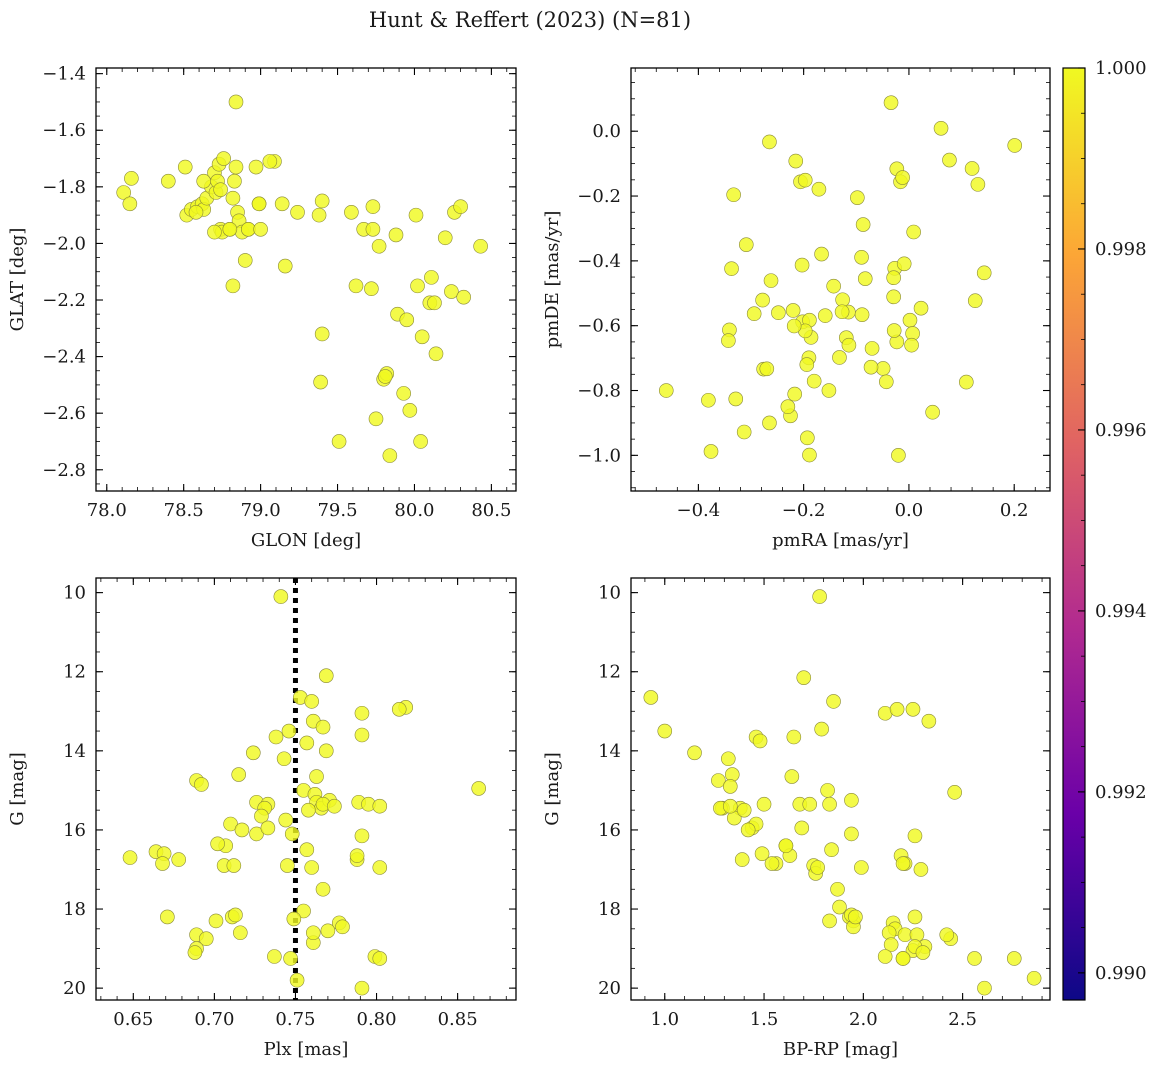 Image resolution: width=1161 pixels, height=1067 pixels. Describe the element at coordinates (64, 243) in the screenshot. I see `y-tick-label: −2.0` at that location.